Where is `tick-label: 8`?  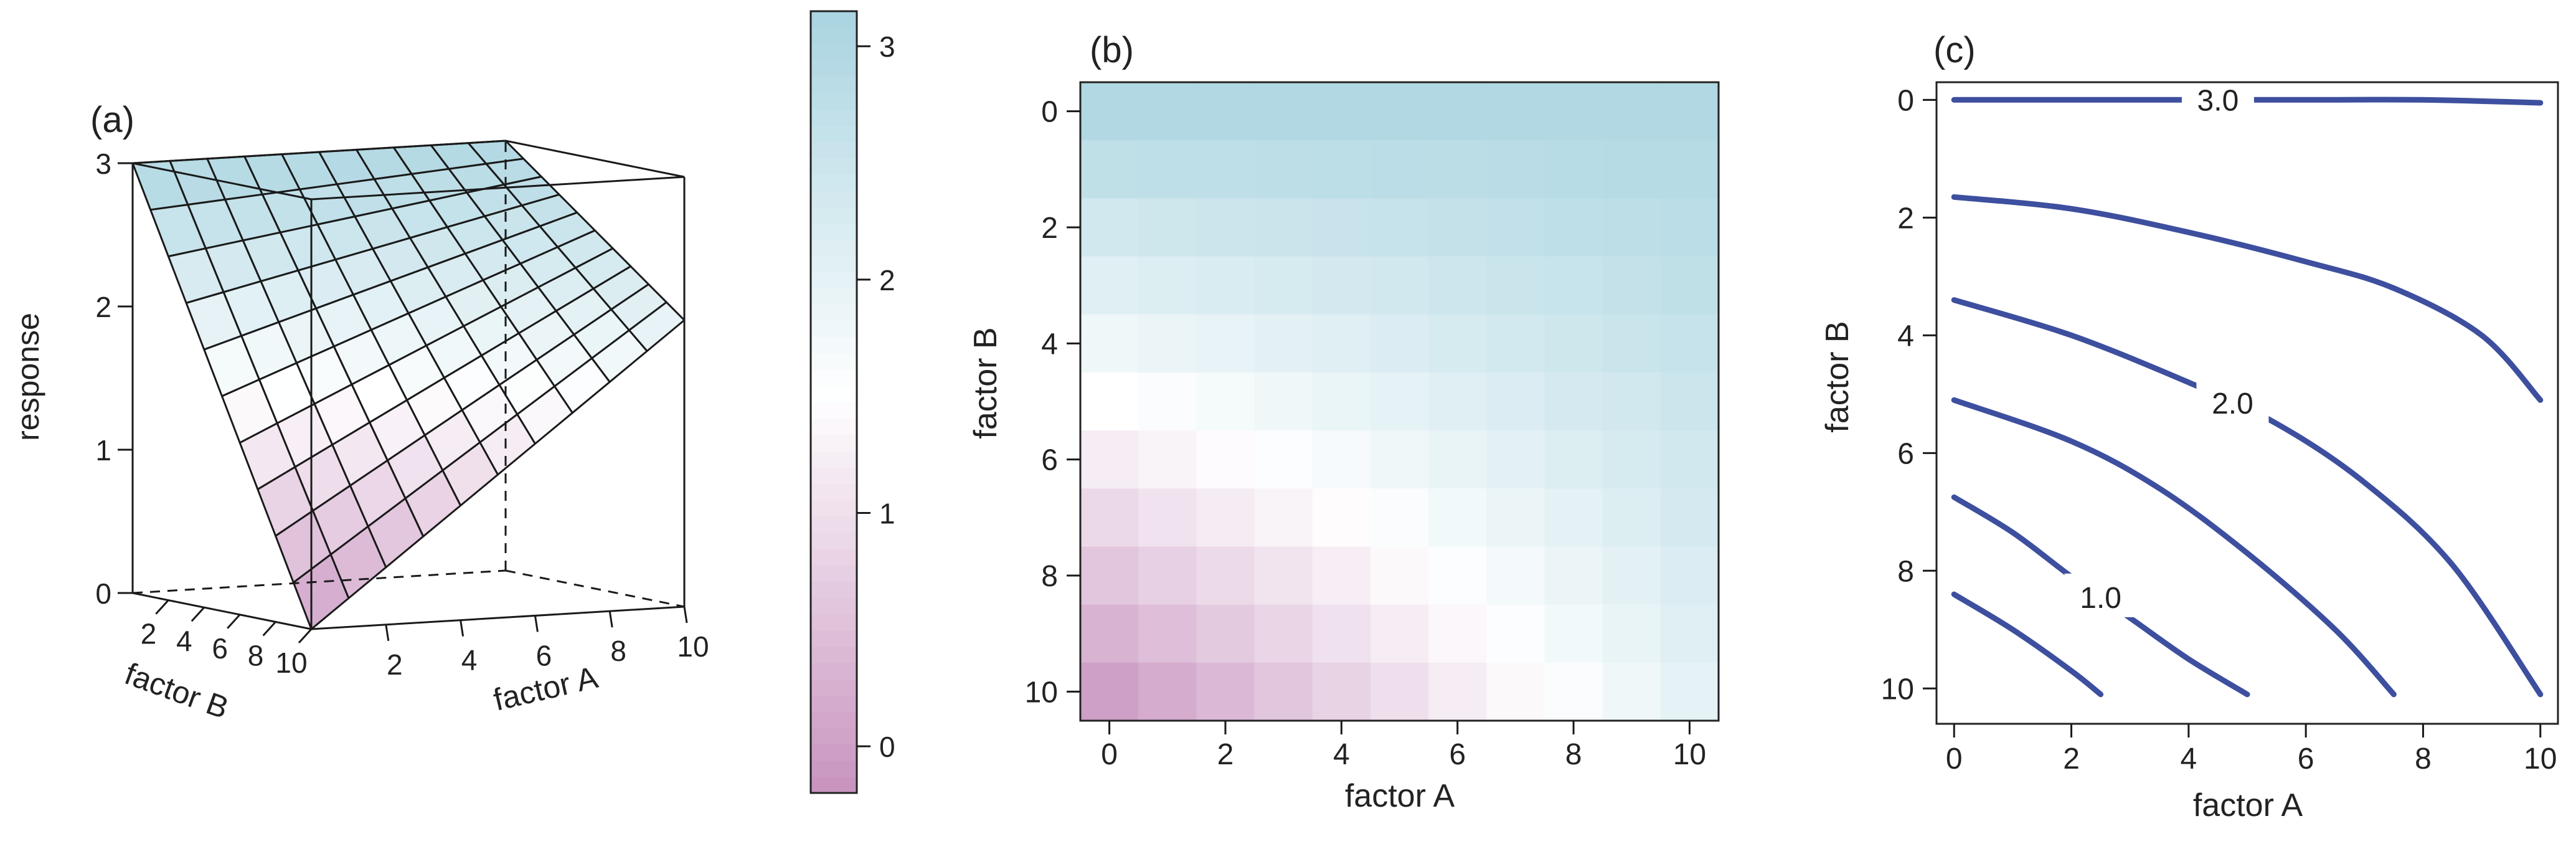 tick-label: 8 is located at coordinates (618, 651).